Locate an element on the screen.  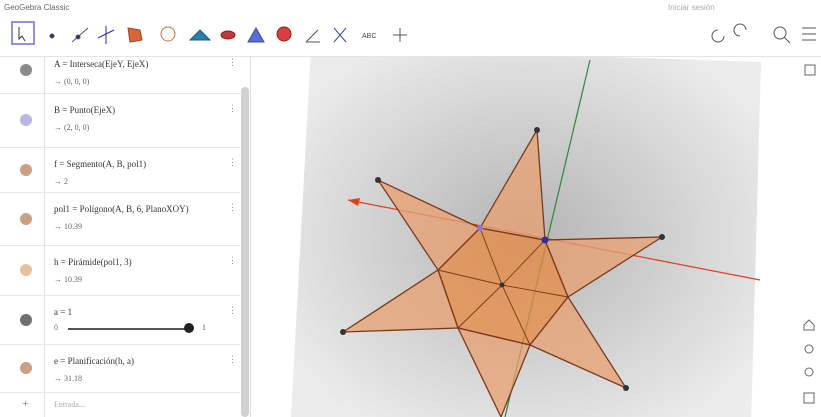
gutter is located at coordinates (44, 237).